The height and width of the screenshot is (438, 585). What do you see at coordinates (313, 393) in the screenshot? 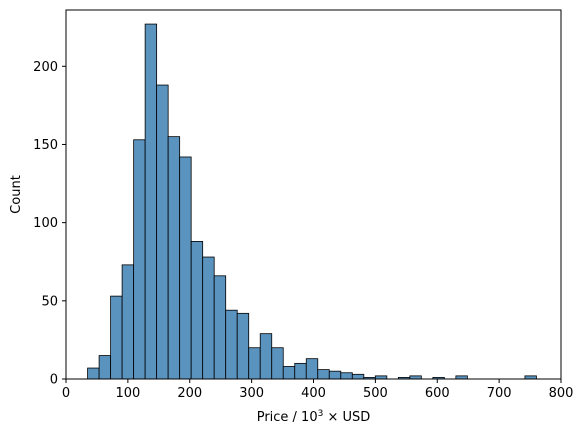
I see `x-tick-label: 400` at bounding box center [313, 393].